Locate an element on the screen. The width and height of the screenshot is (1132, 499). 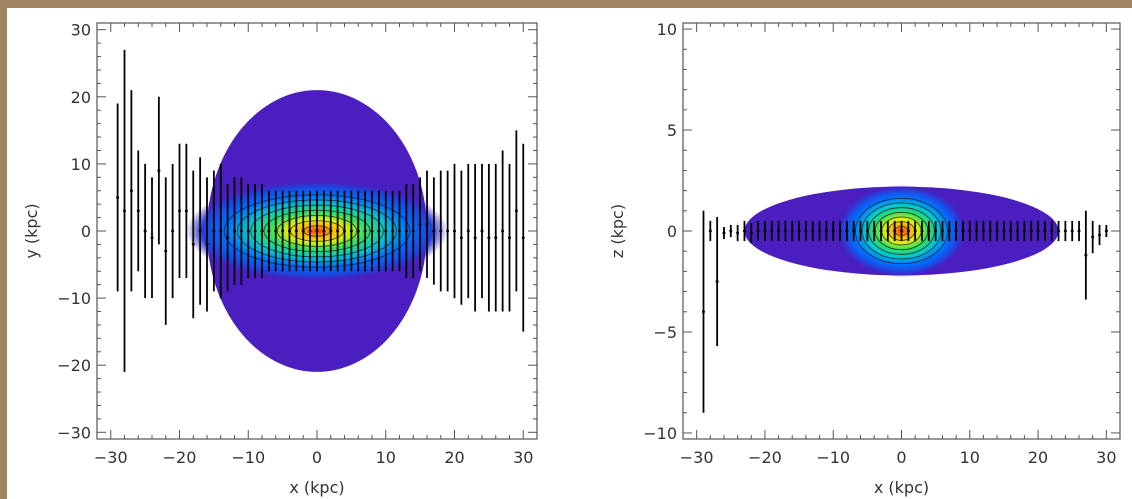
right-ytick-label: 0 is located at coordinates (672, 231).